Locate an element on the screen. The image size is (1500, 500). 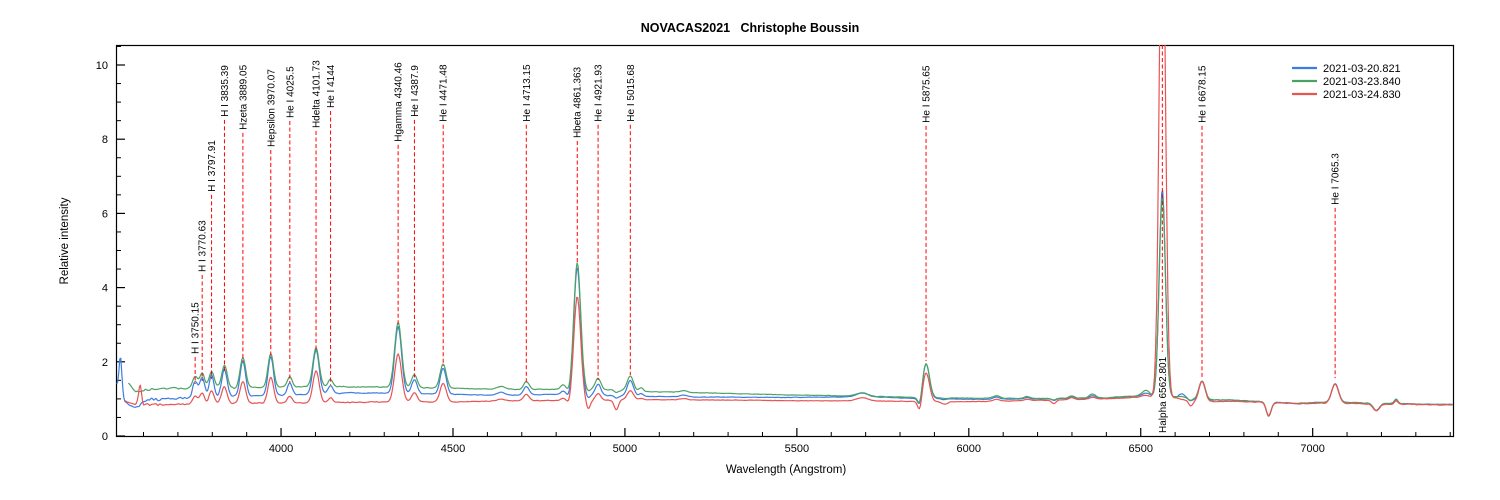
spectral-line-label: He I 4387.9 is located at coordinates (415, 91).